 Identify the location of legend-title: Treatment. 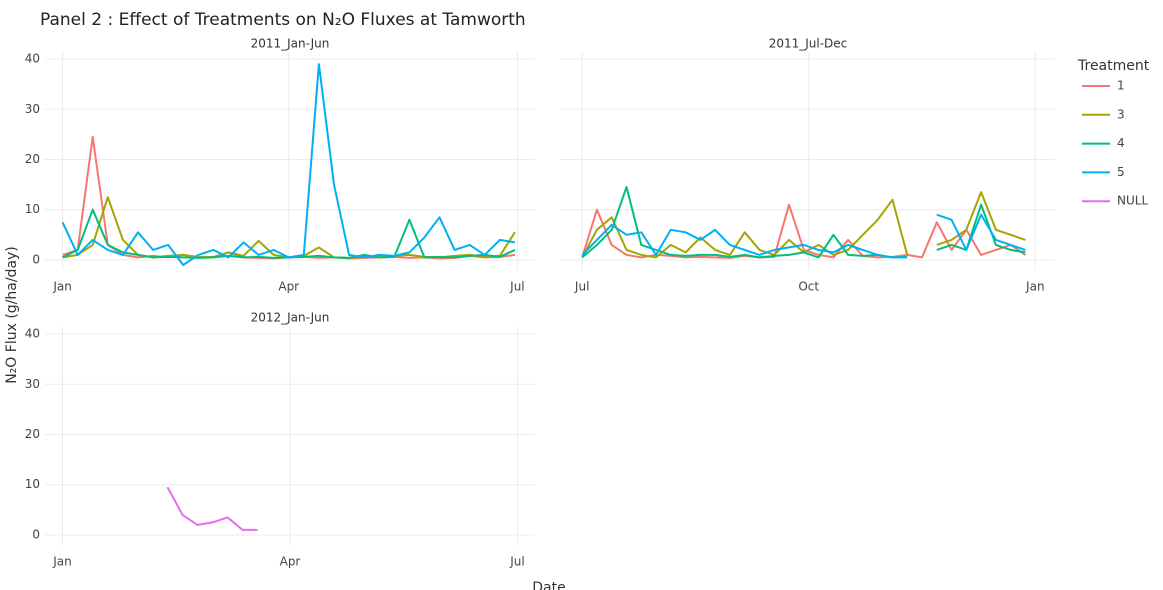
(1113, 66).